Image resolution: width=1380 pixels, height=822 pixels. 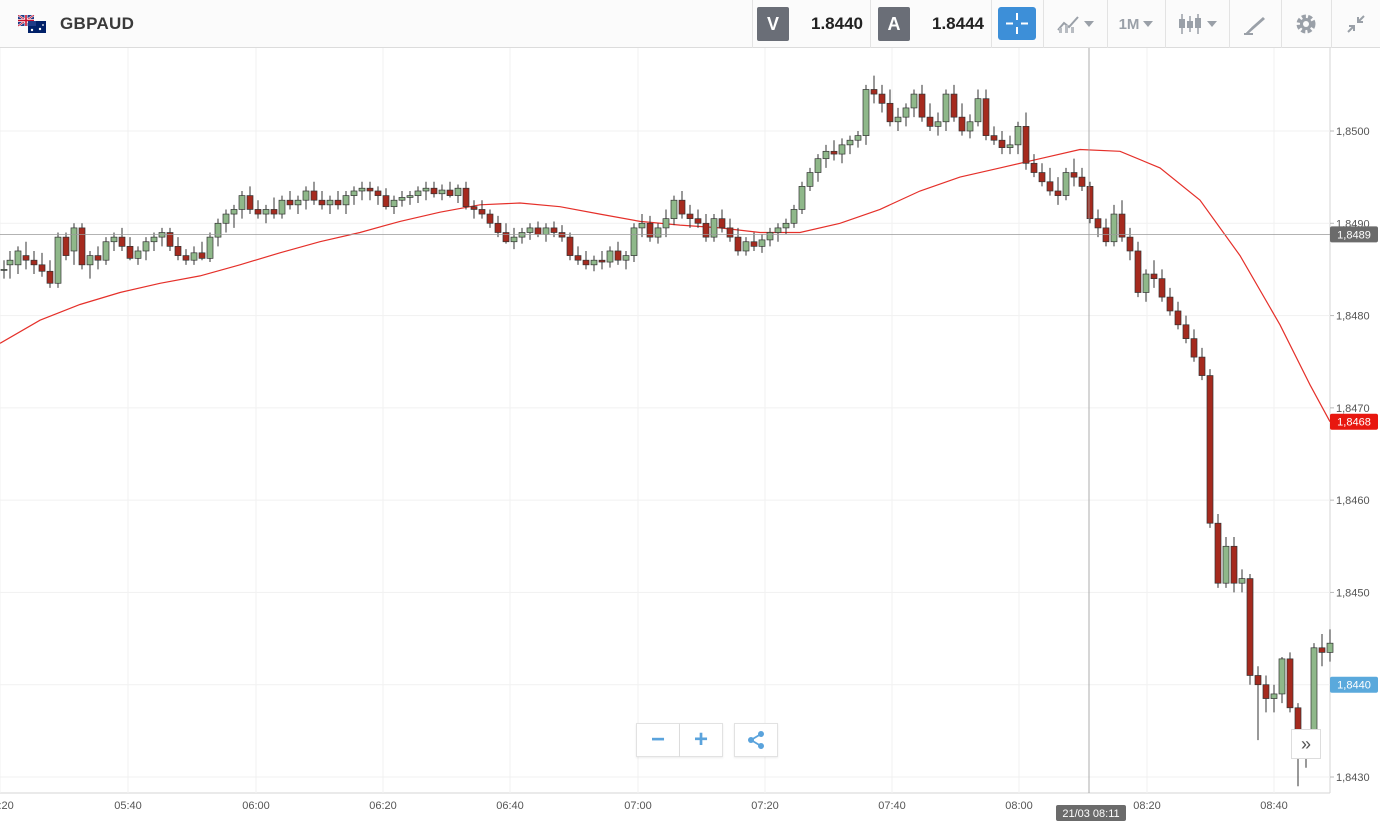 I want to click on share-button, so click(x=756, y=740).